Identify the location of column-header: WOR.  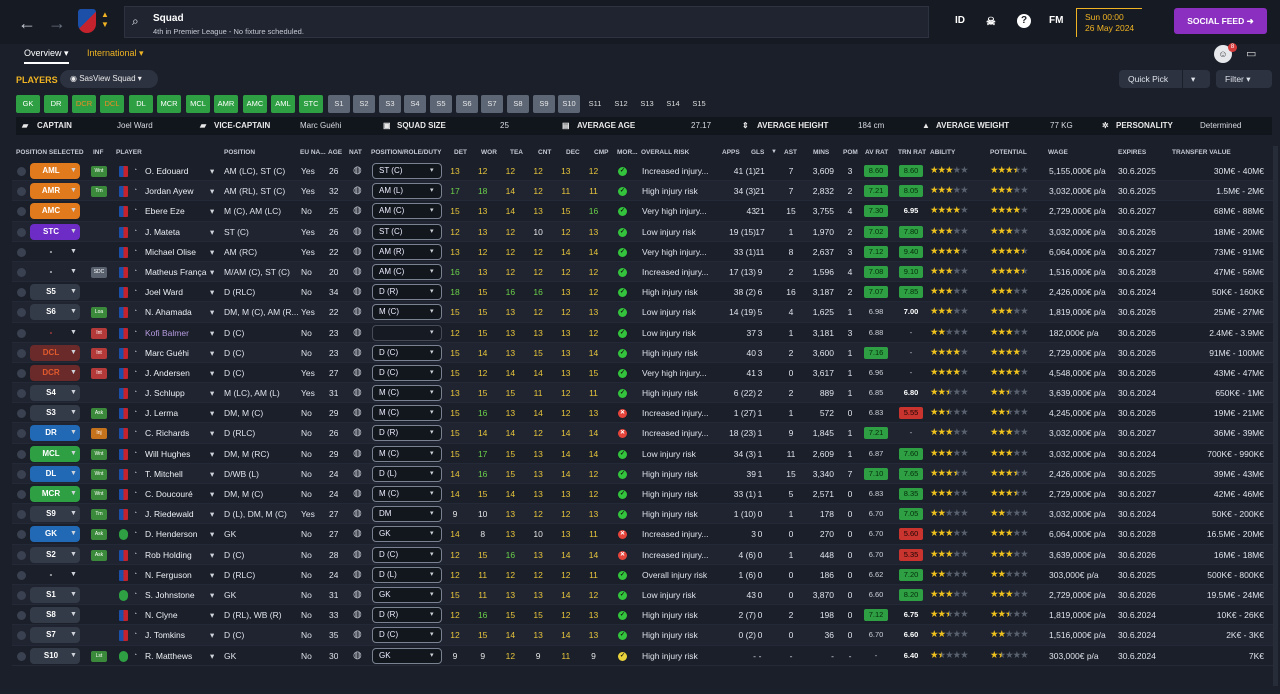
(489, 152).